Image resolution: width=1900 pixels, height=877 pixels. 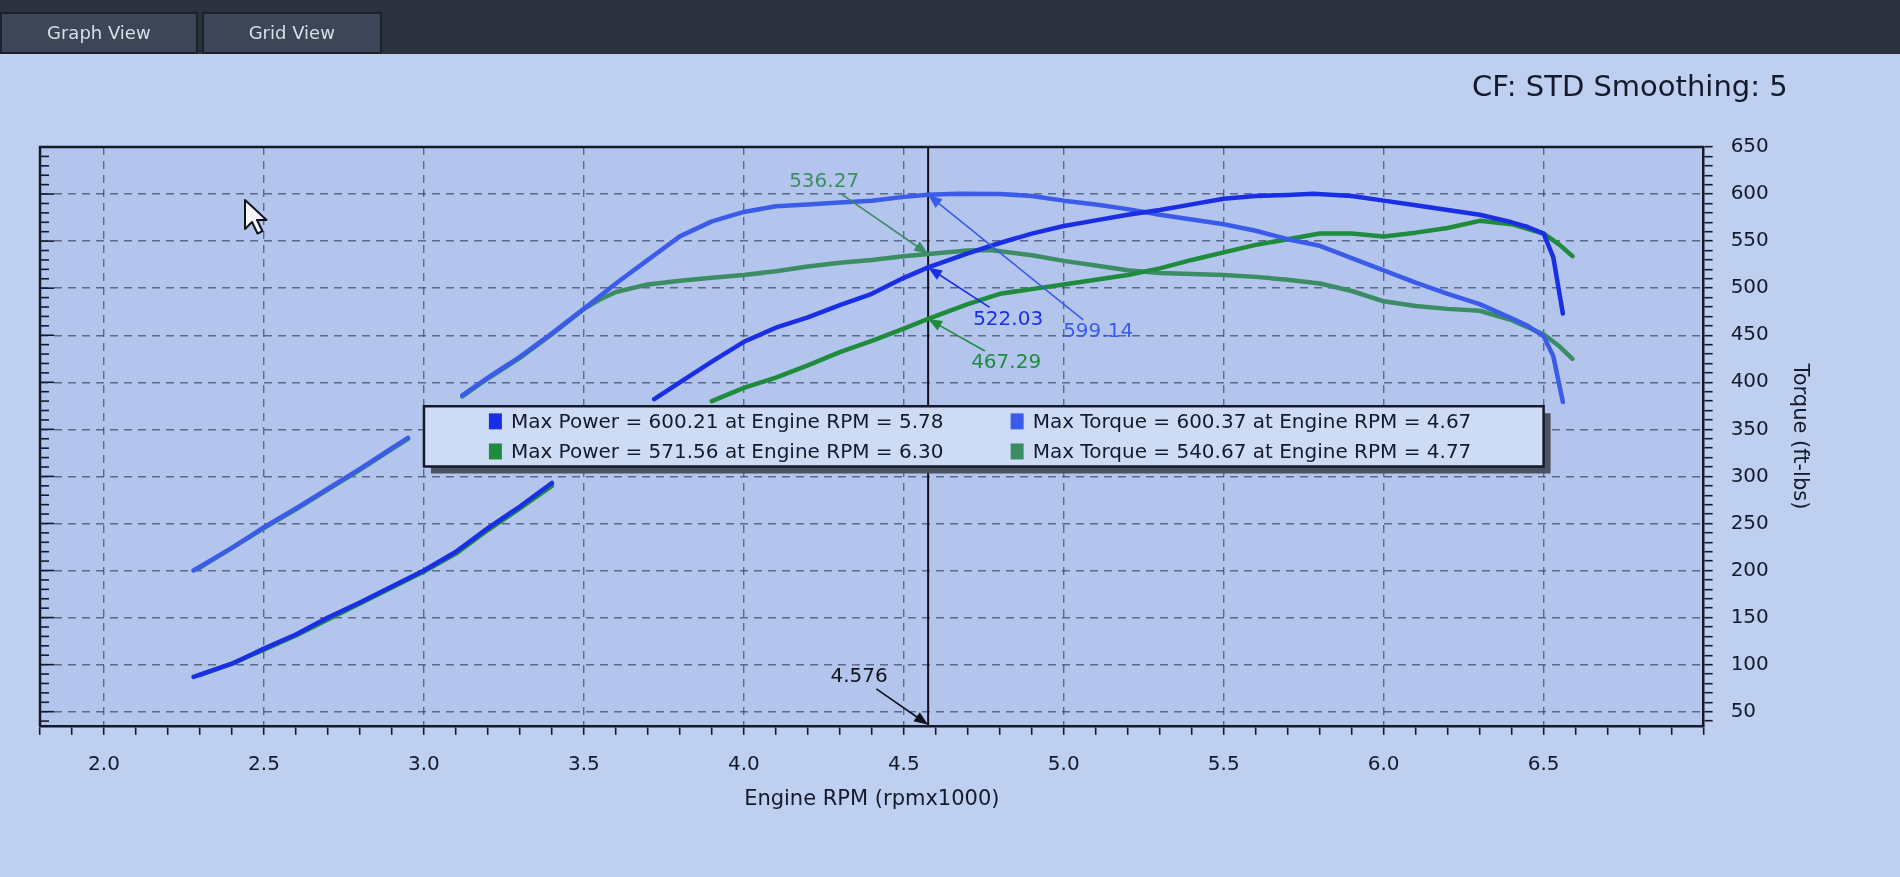 What do you see at coordinates (1749, 192) in the screenshot?
I see `y-tick-label: 600` at bounding box center [1749, 192].